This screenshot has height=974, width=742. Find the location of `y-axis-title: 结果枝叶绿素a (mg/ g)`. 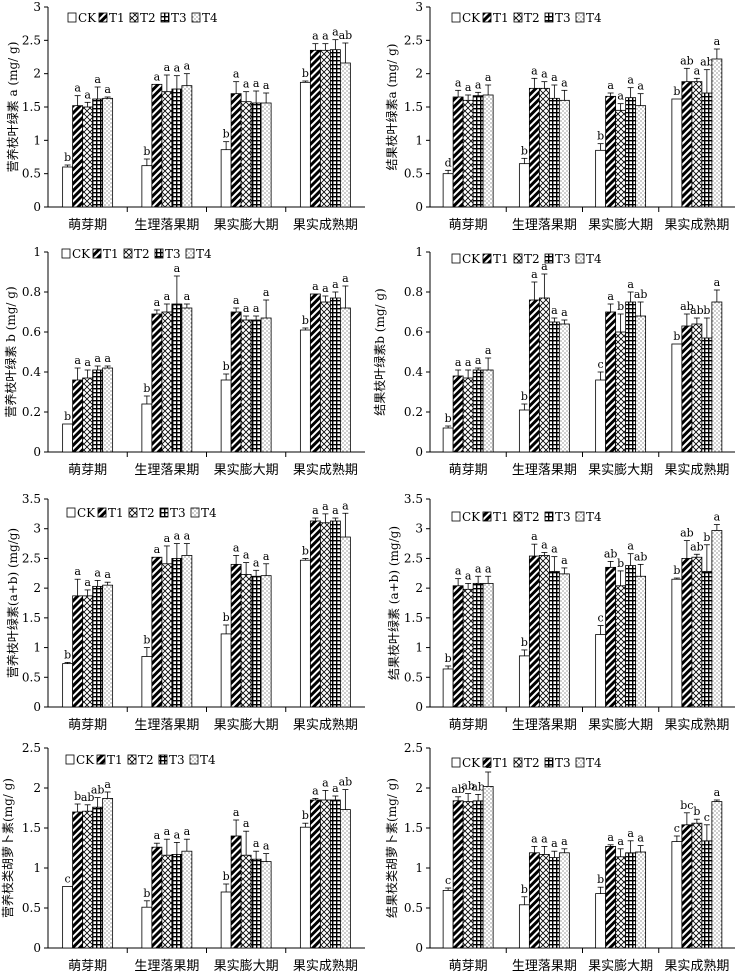

y-axis-title: 结果枝叶绿素a (mg/ g) is located at coordinates (391, 107).